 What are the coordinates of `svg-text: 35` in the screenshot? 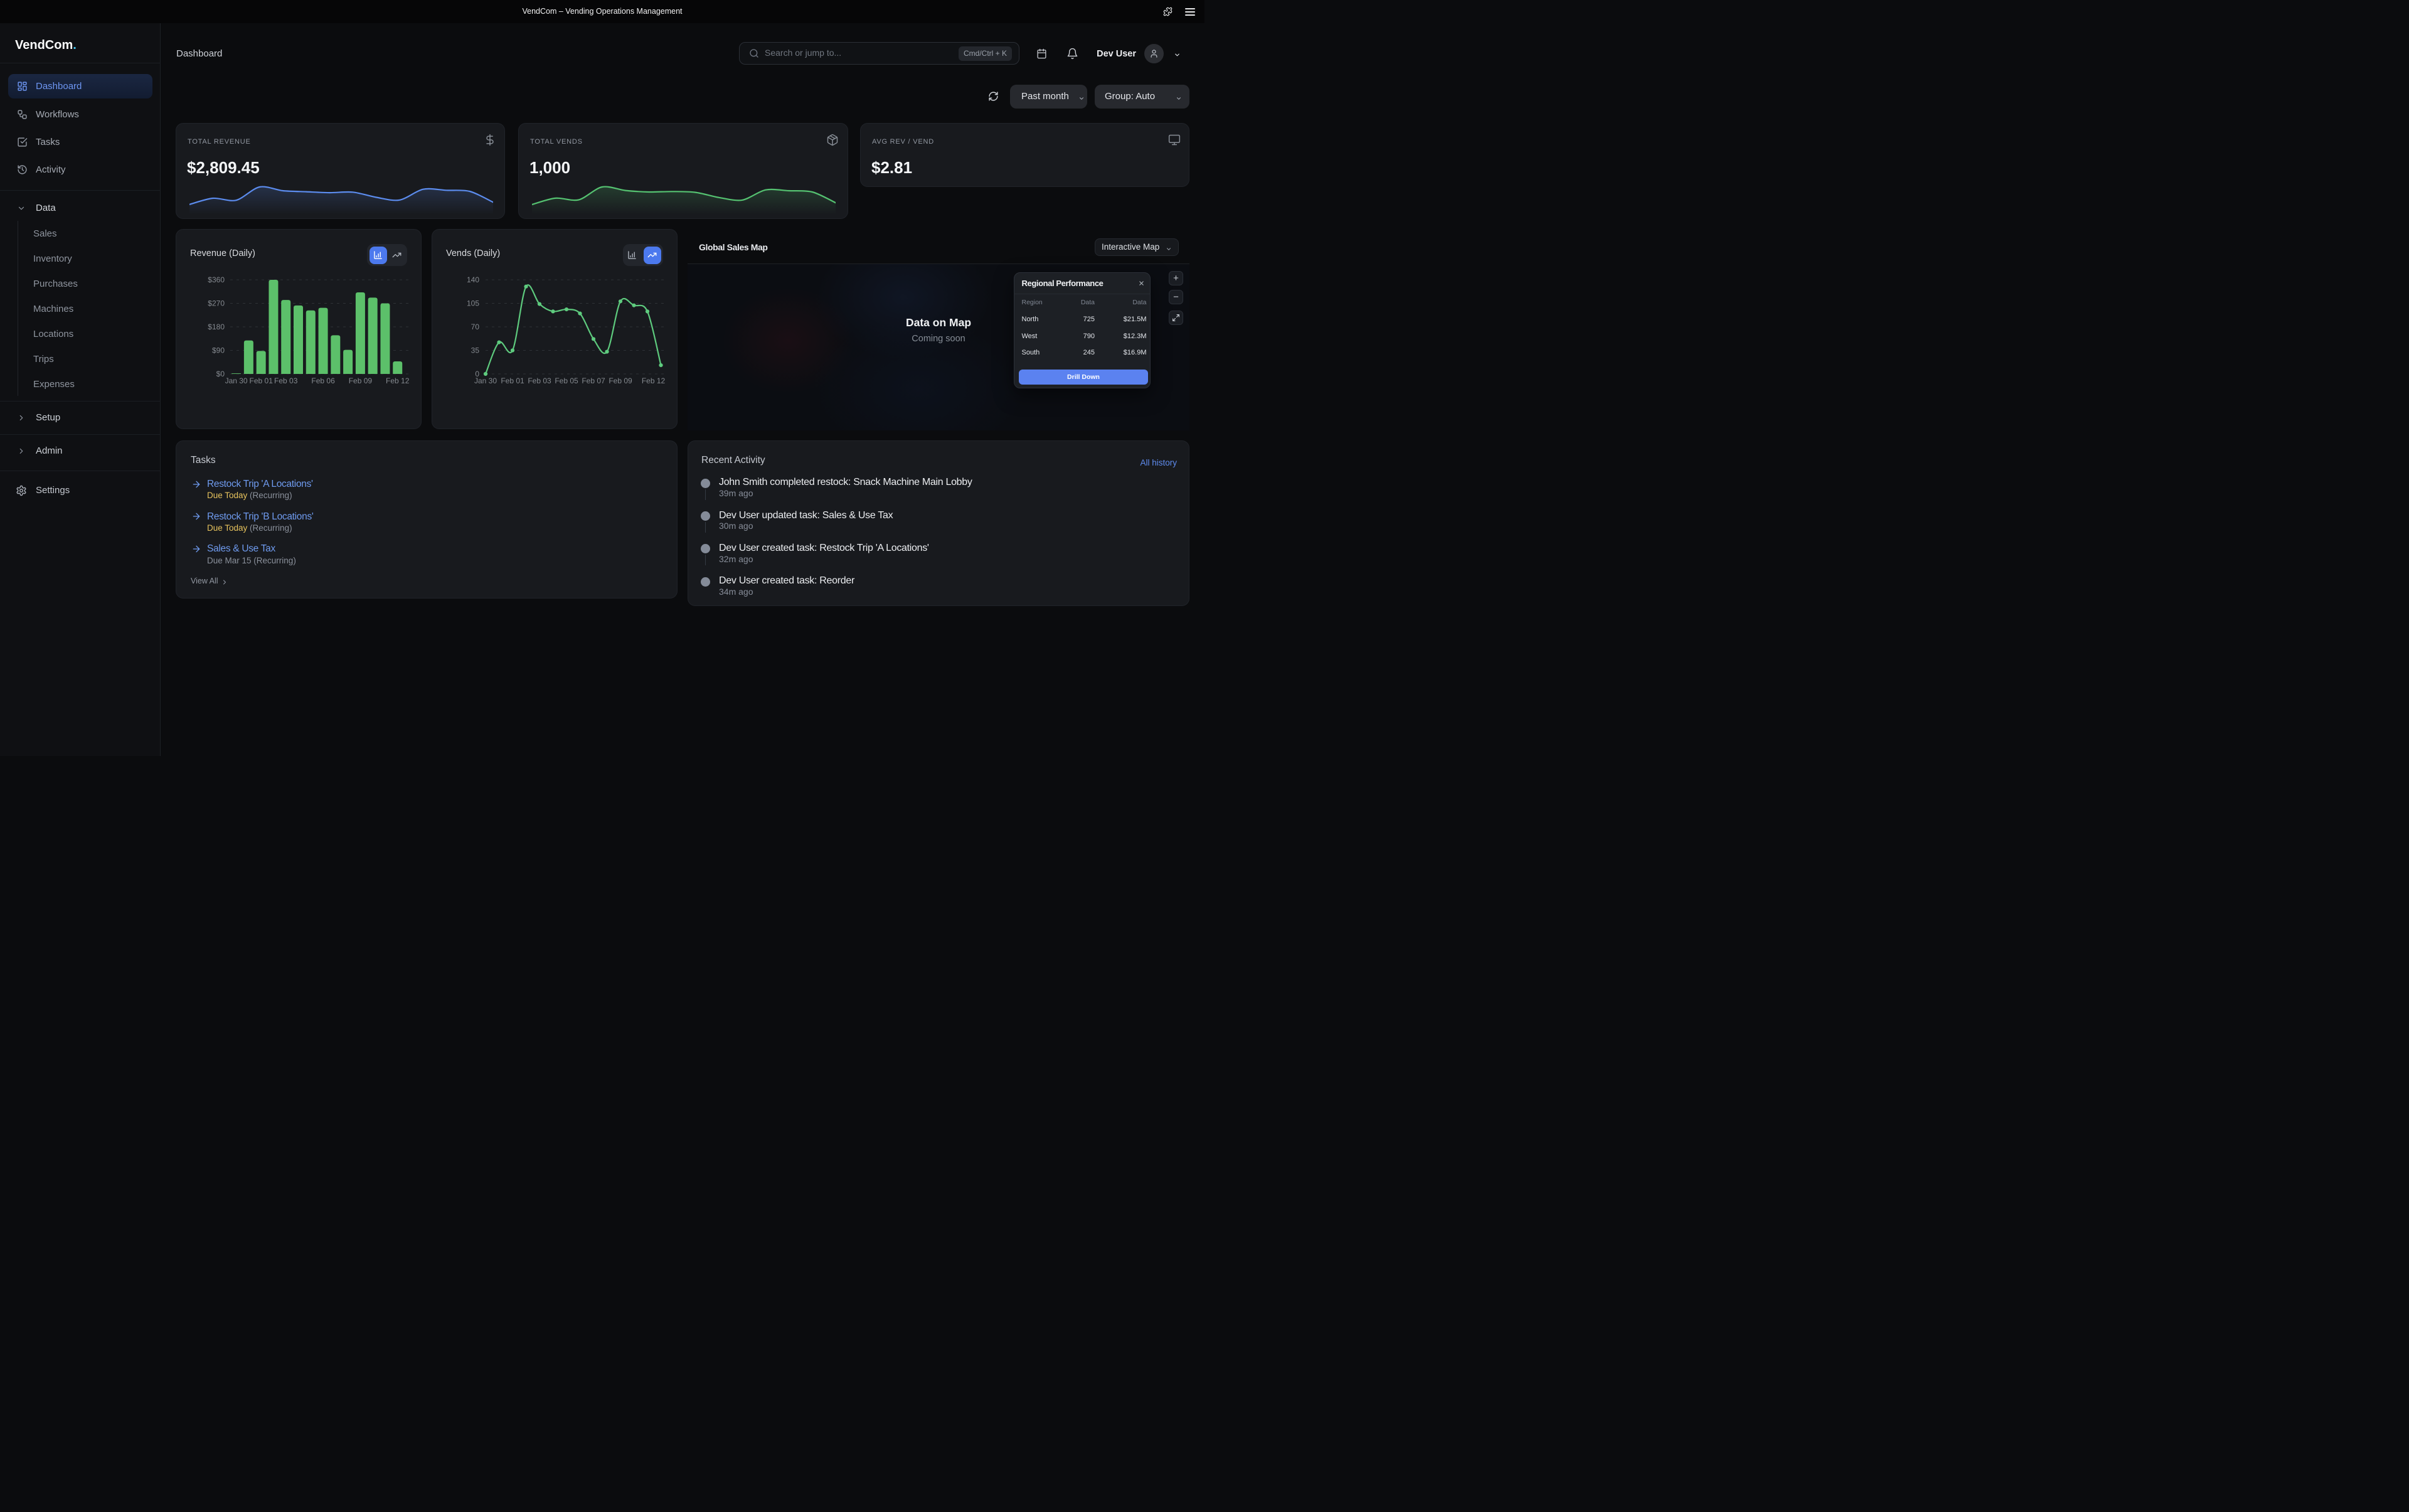 It's located at (475, 351).